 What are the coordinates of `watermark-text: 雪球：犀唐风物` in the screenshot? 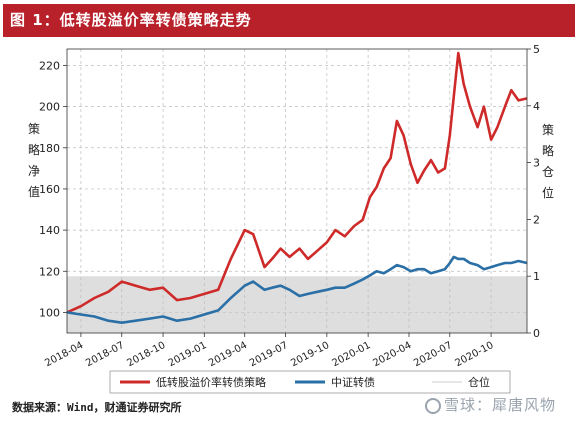 It's located at (500, 405).